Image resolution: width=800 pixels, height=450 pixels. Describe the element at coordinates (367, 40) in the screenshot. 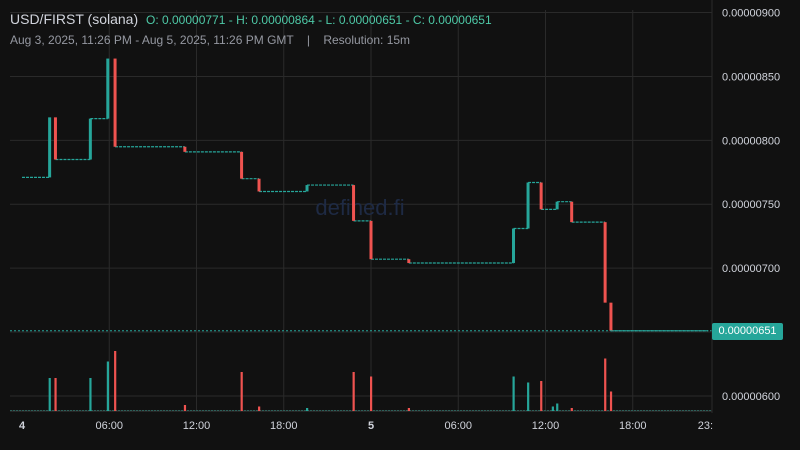

I see `resolution-label: Resolution: 15m` at that location.